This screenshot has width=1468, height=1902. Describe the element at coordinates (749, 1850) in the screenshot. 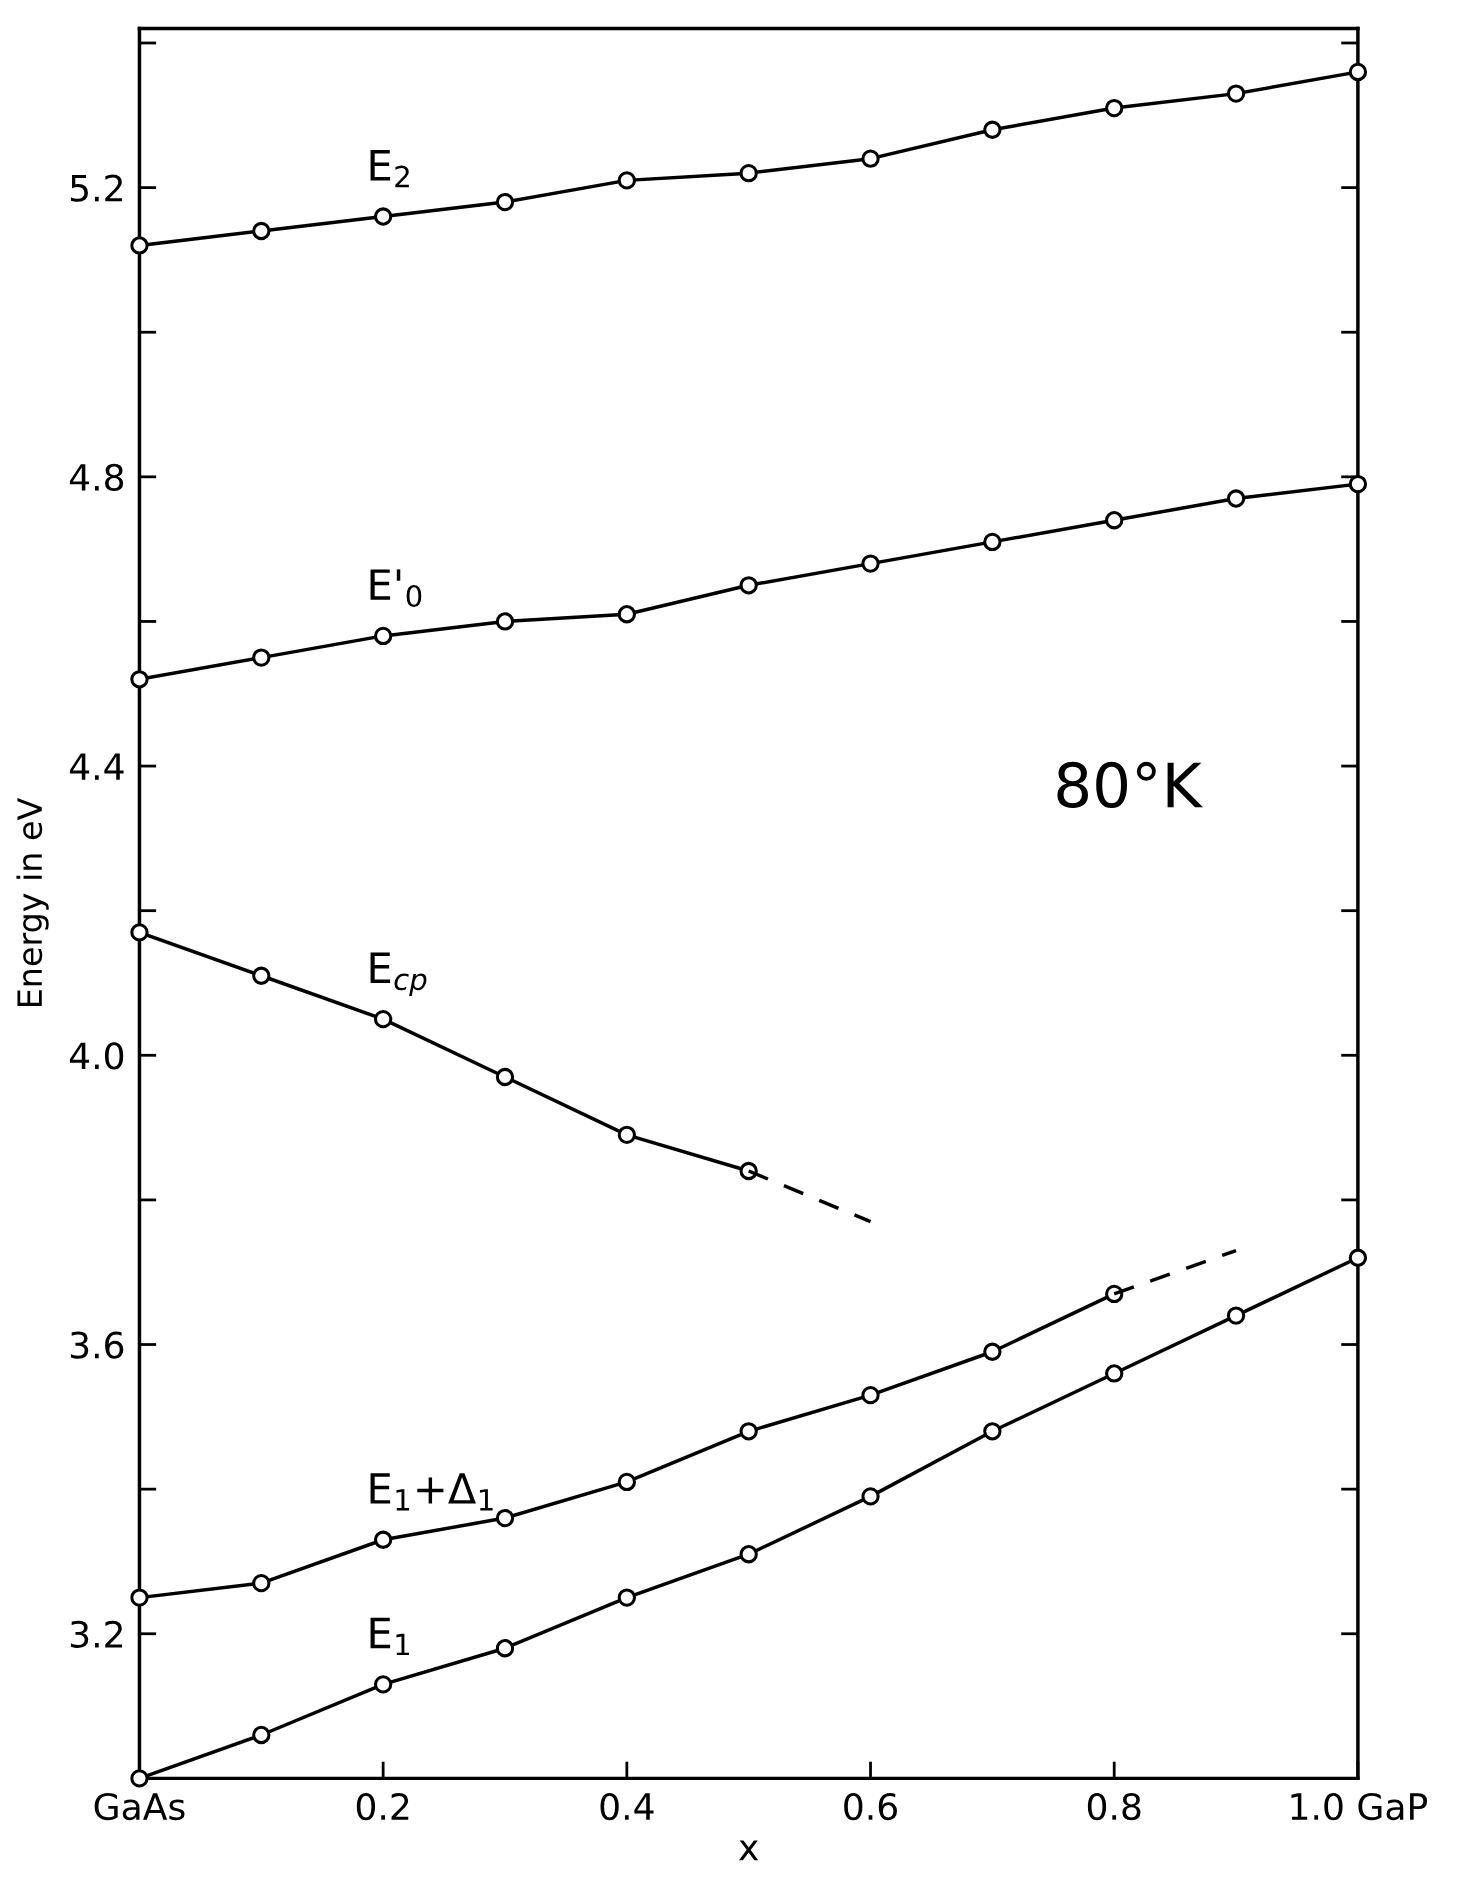

I see `x-axis-title: x` at that location.